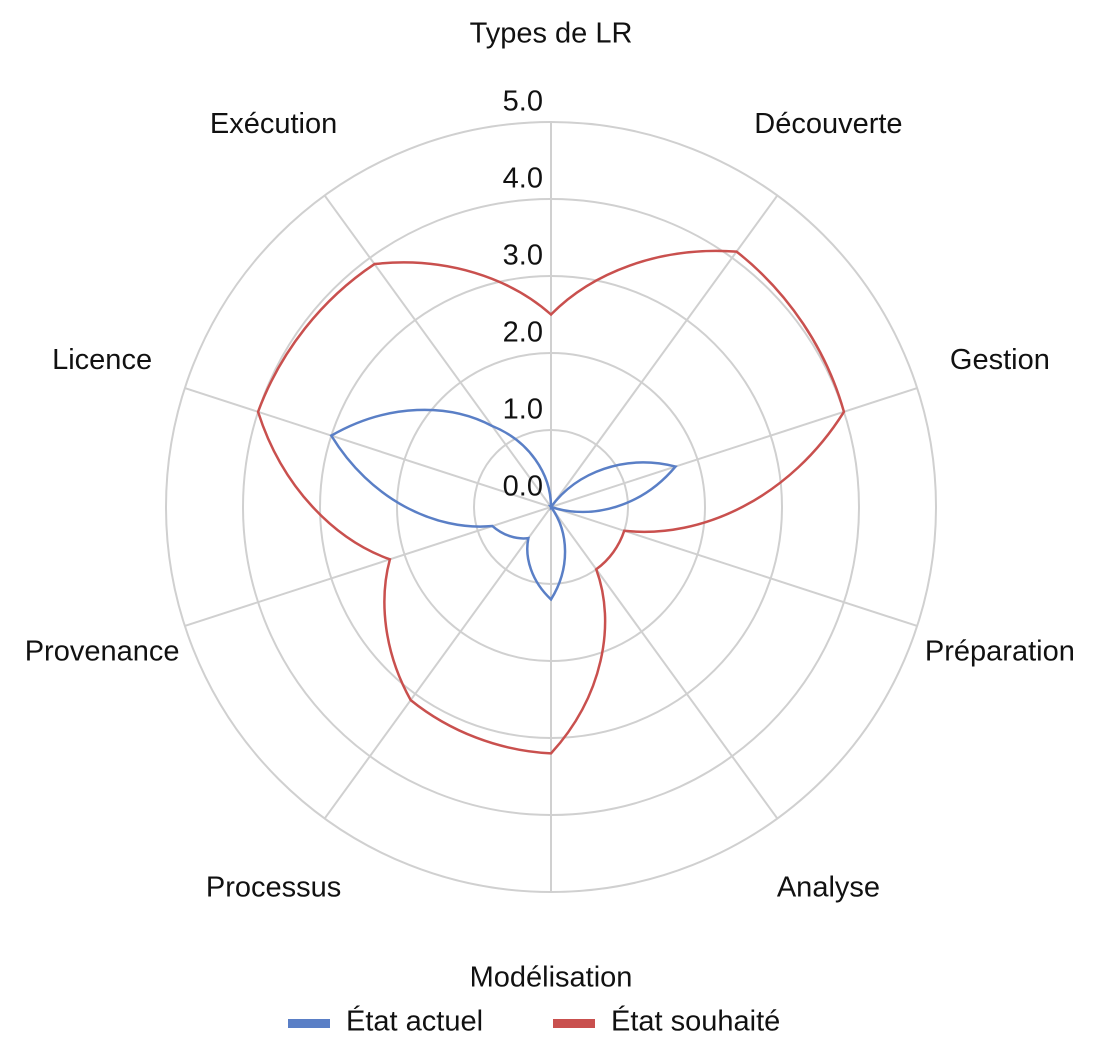 Image resolution: width=1094 pixels, height=1043 pixels. I want to click on legend-label: État actuel, so click(414, 1021).